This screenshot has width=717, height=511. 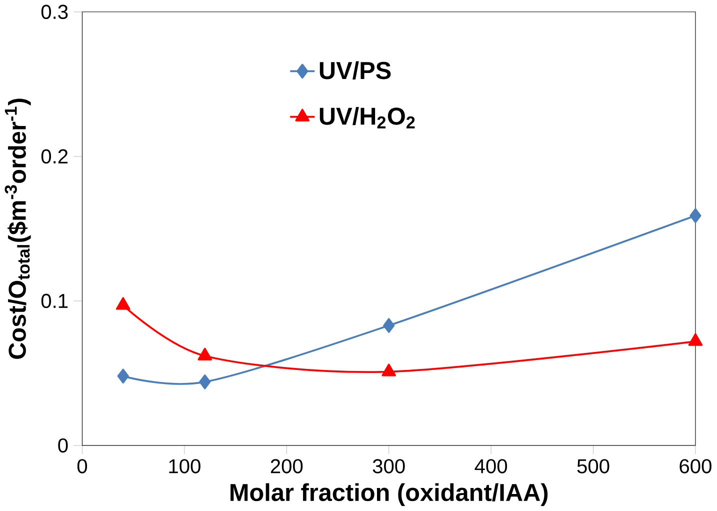 What do you see at coordinates (17, 229) in the screenshot?
I see `y-axis-title: Cost/O$_{total}$($m$^{-3}$order$^{-1}$)` at bounding box center [17, 229].